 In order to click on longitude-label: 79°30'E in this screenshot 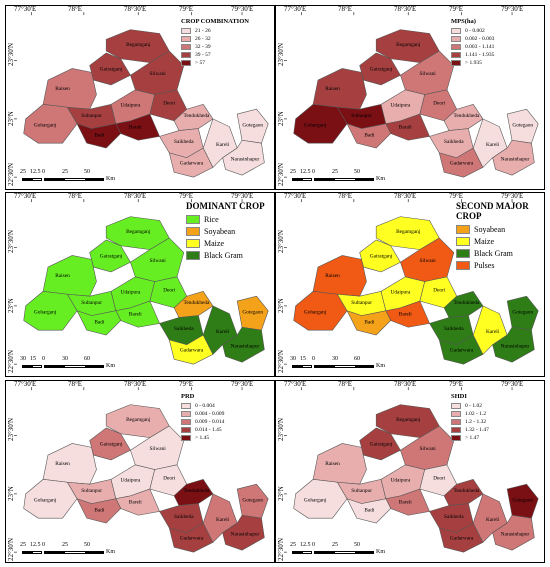, I will do `click(512, 9)`.